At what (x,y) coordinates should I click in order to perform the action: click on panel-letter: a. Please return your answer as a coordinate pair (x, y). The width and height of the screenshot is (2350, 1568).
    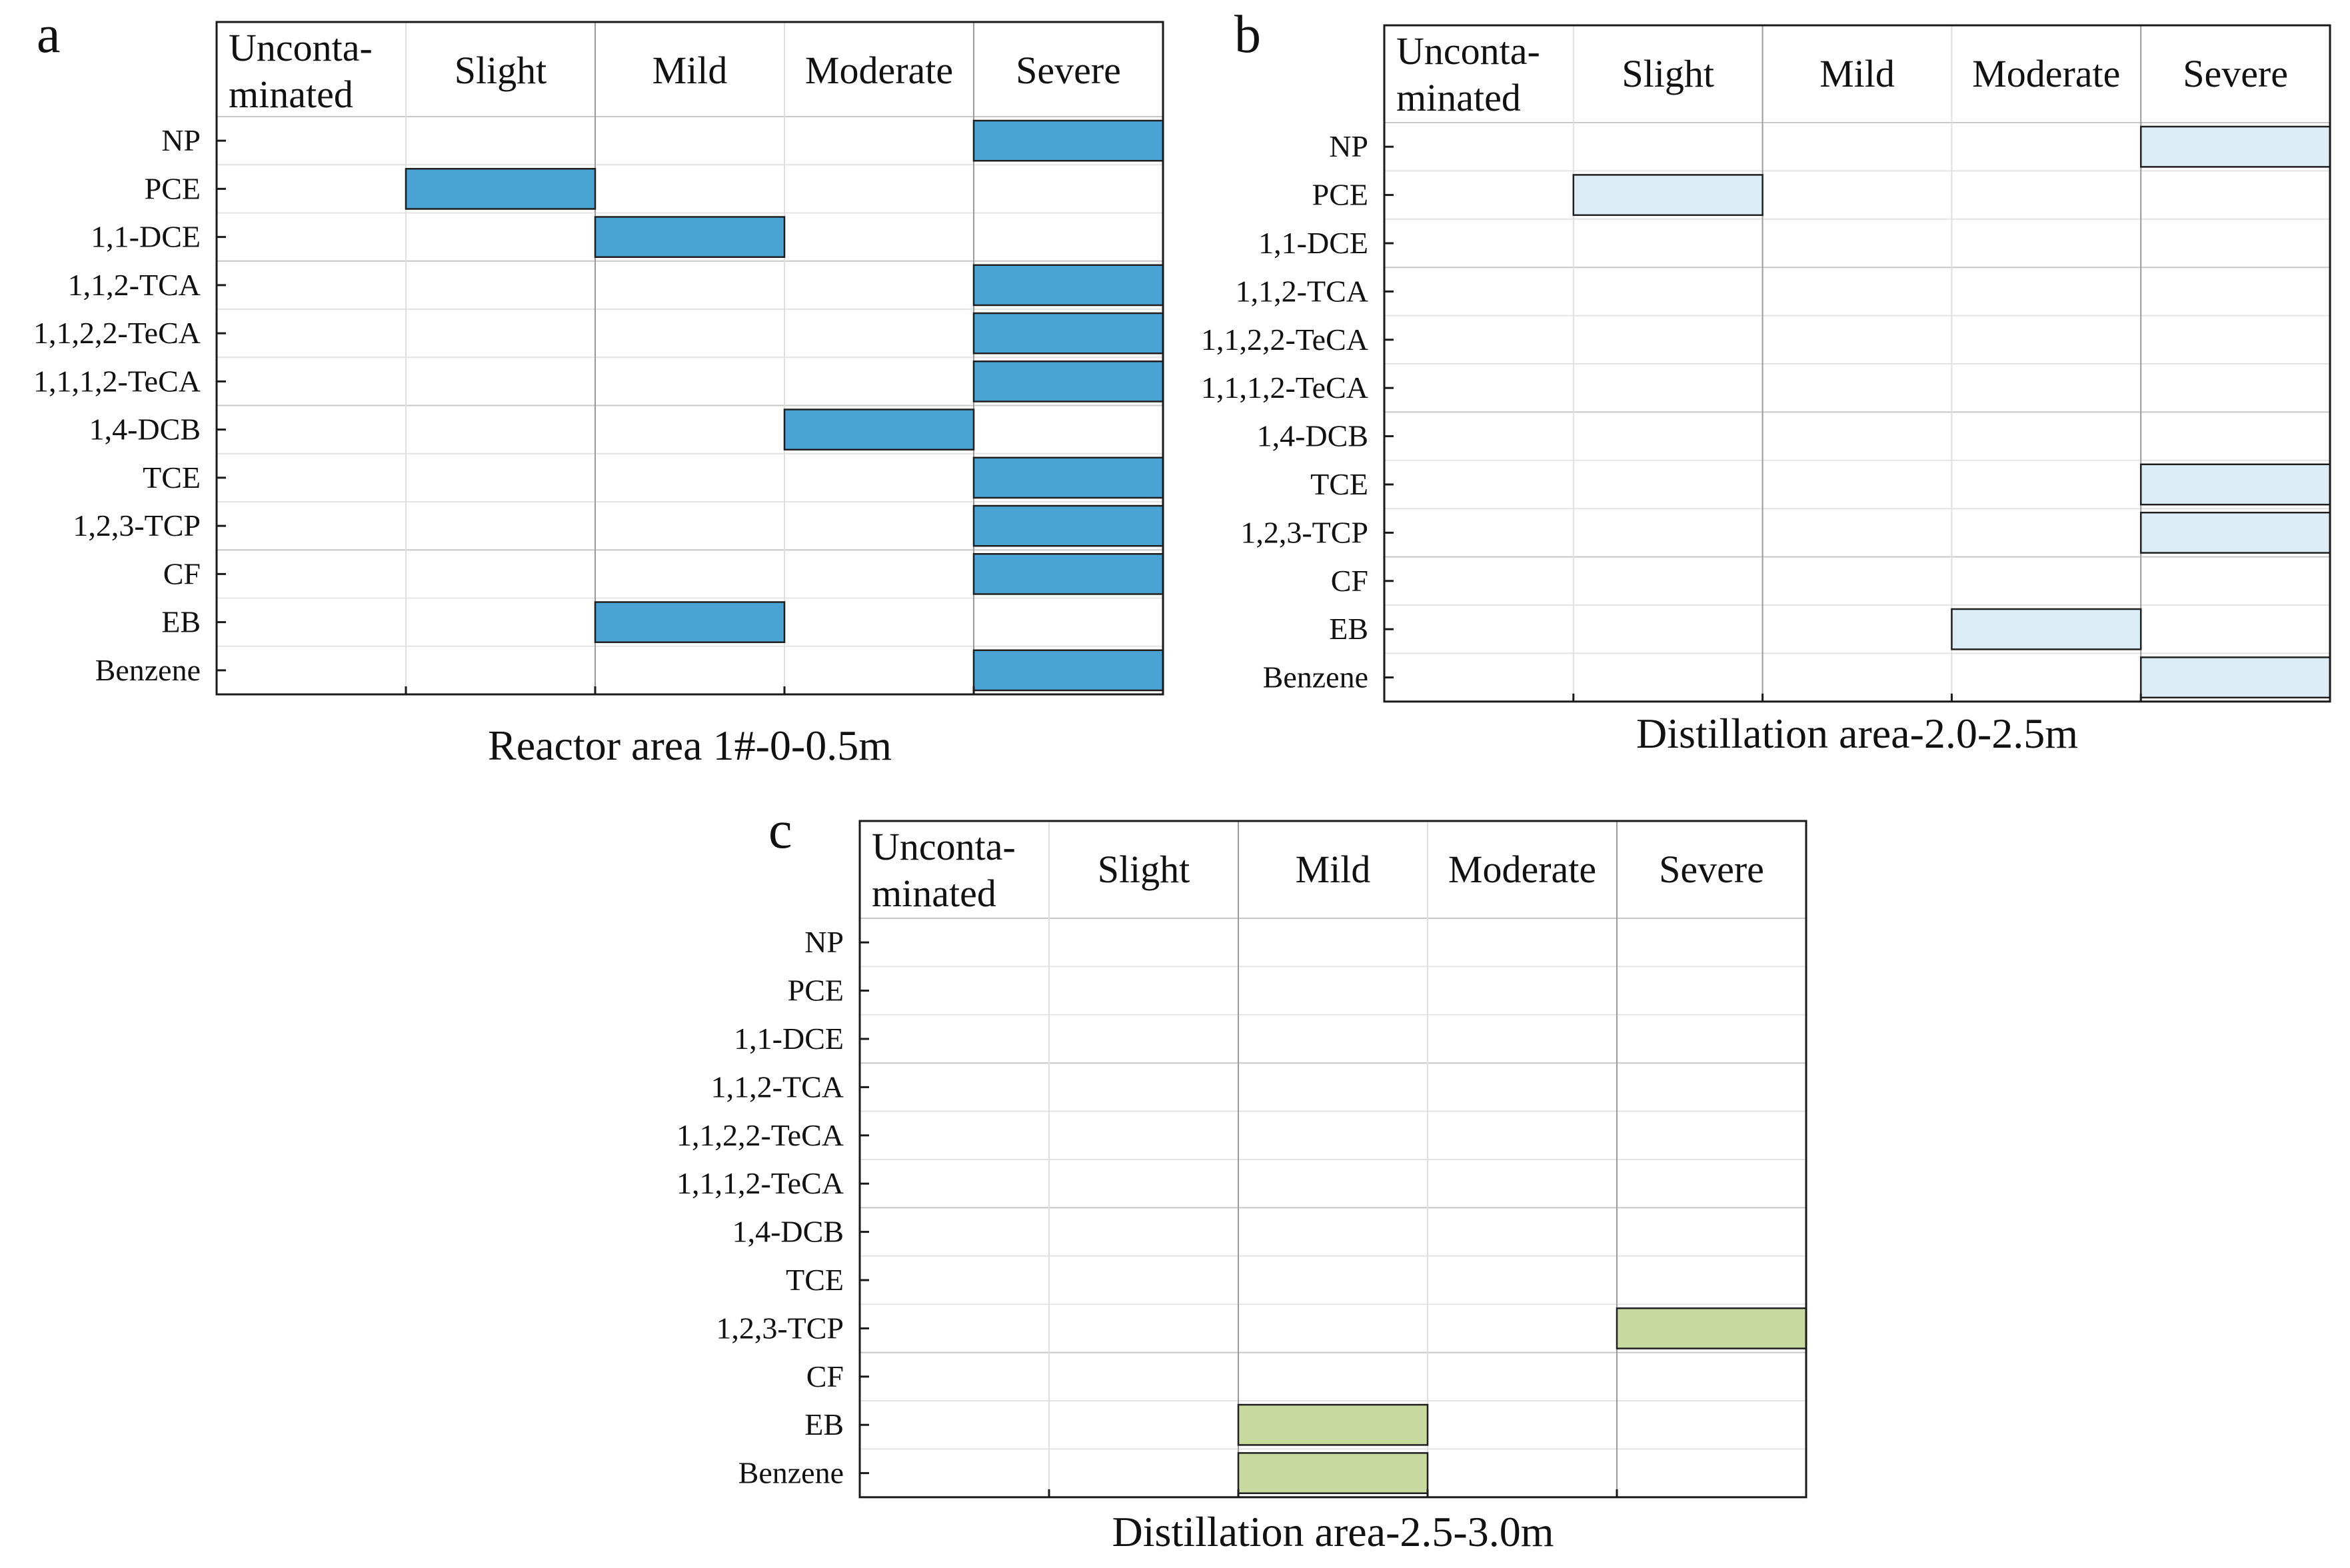
    Looking at the image, I should click on (49, 35).